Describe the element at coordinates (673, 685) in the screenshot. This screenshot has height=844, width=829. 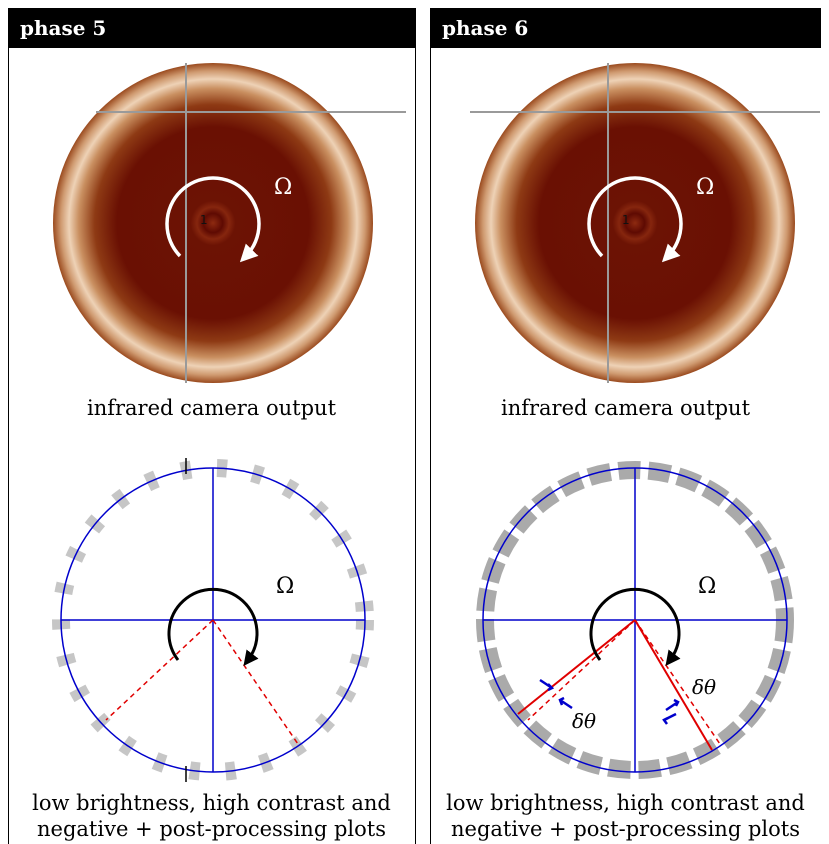
I see `solid-line-right` at that location.